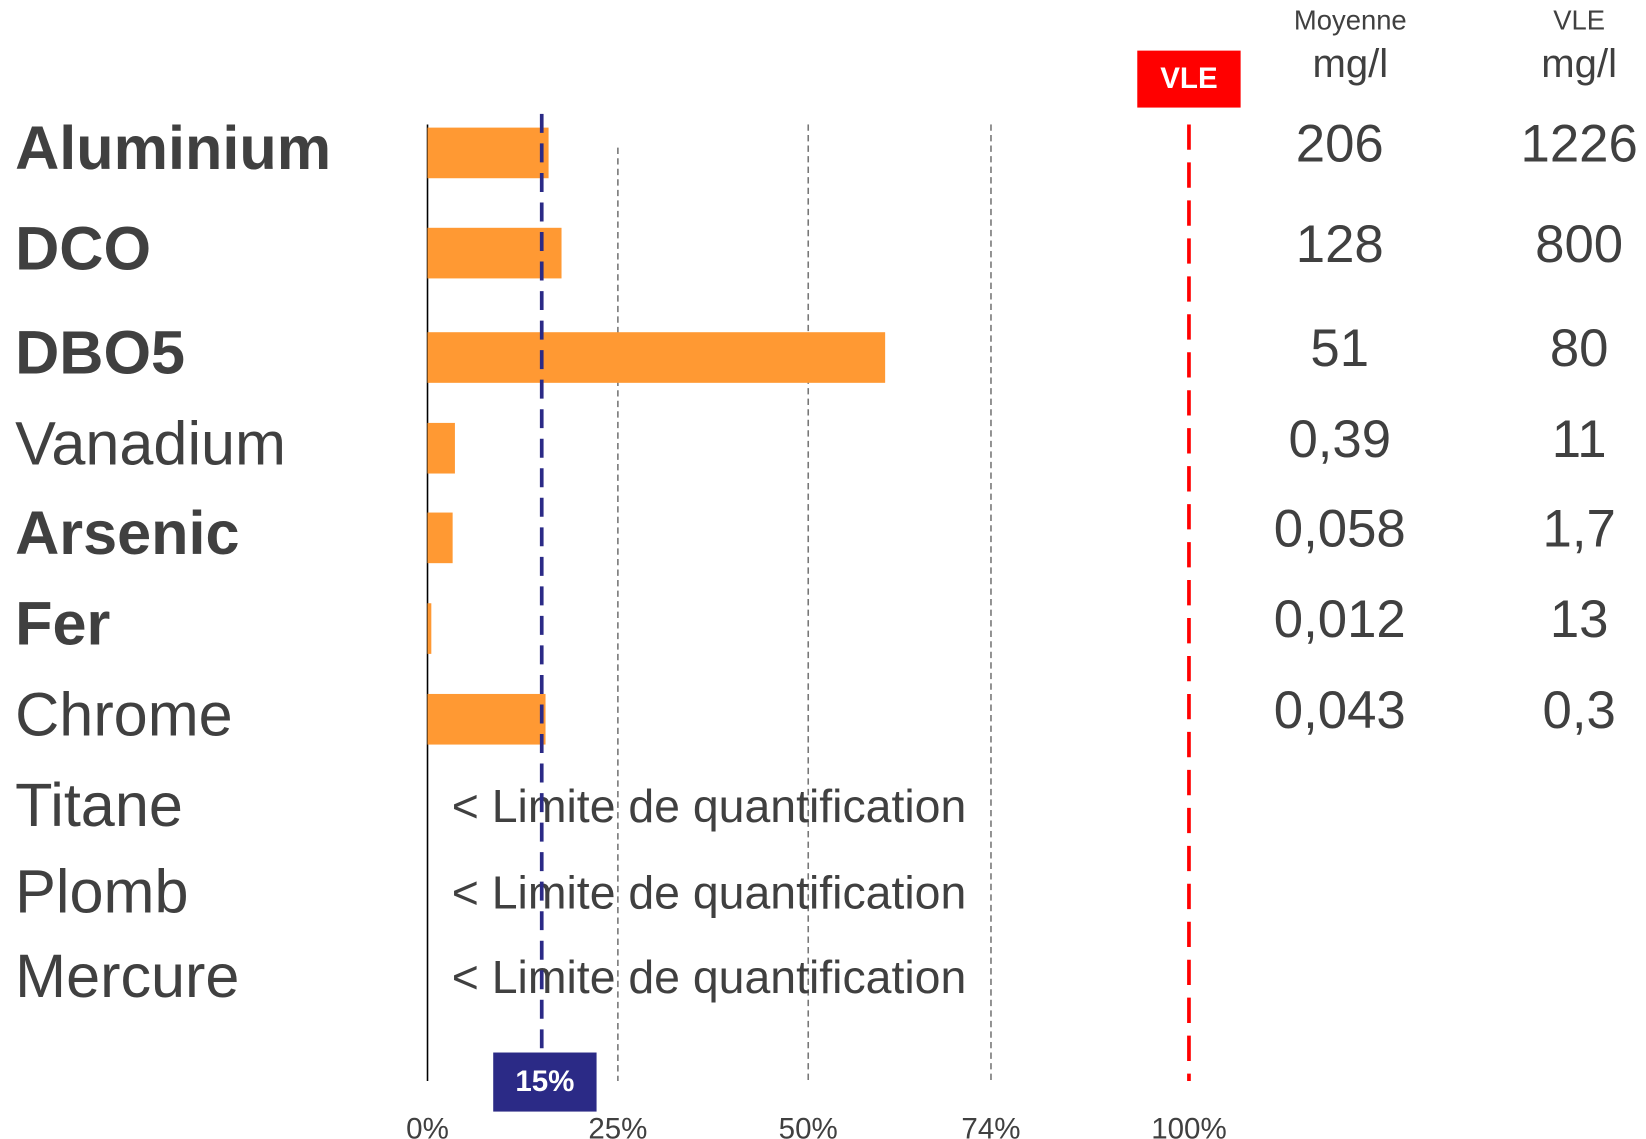 Image resolution: width=1646 pixels, height=1139 pixels. Describe the element at coordinates (99, 805) in the screenshot. I see `category-label: Titane` at that location.